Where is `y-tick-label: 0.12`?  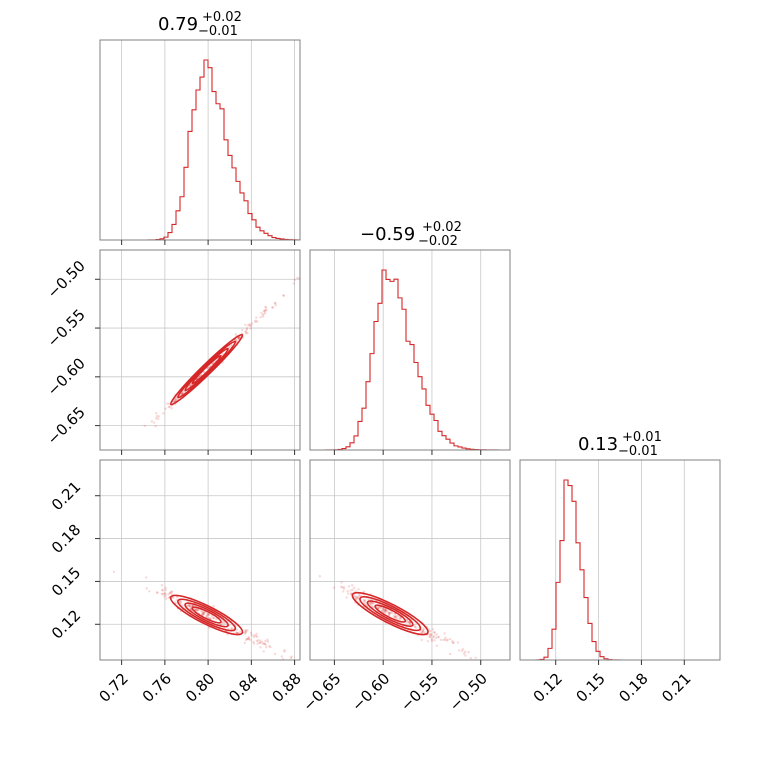
y-tick-label: 0.12 is located at coordinates (66, 624).